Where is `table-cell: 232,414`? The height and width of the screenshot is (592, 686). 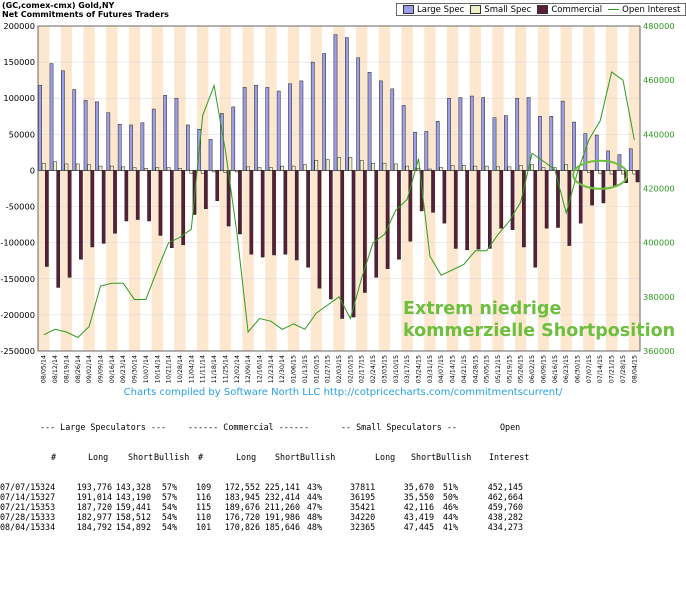 table-cell: 232,414 is located at coordinates (282, 497).